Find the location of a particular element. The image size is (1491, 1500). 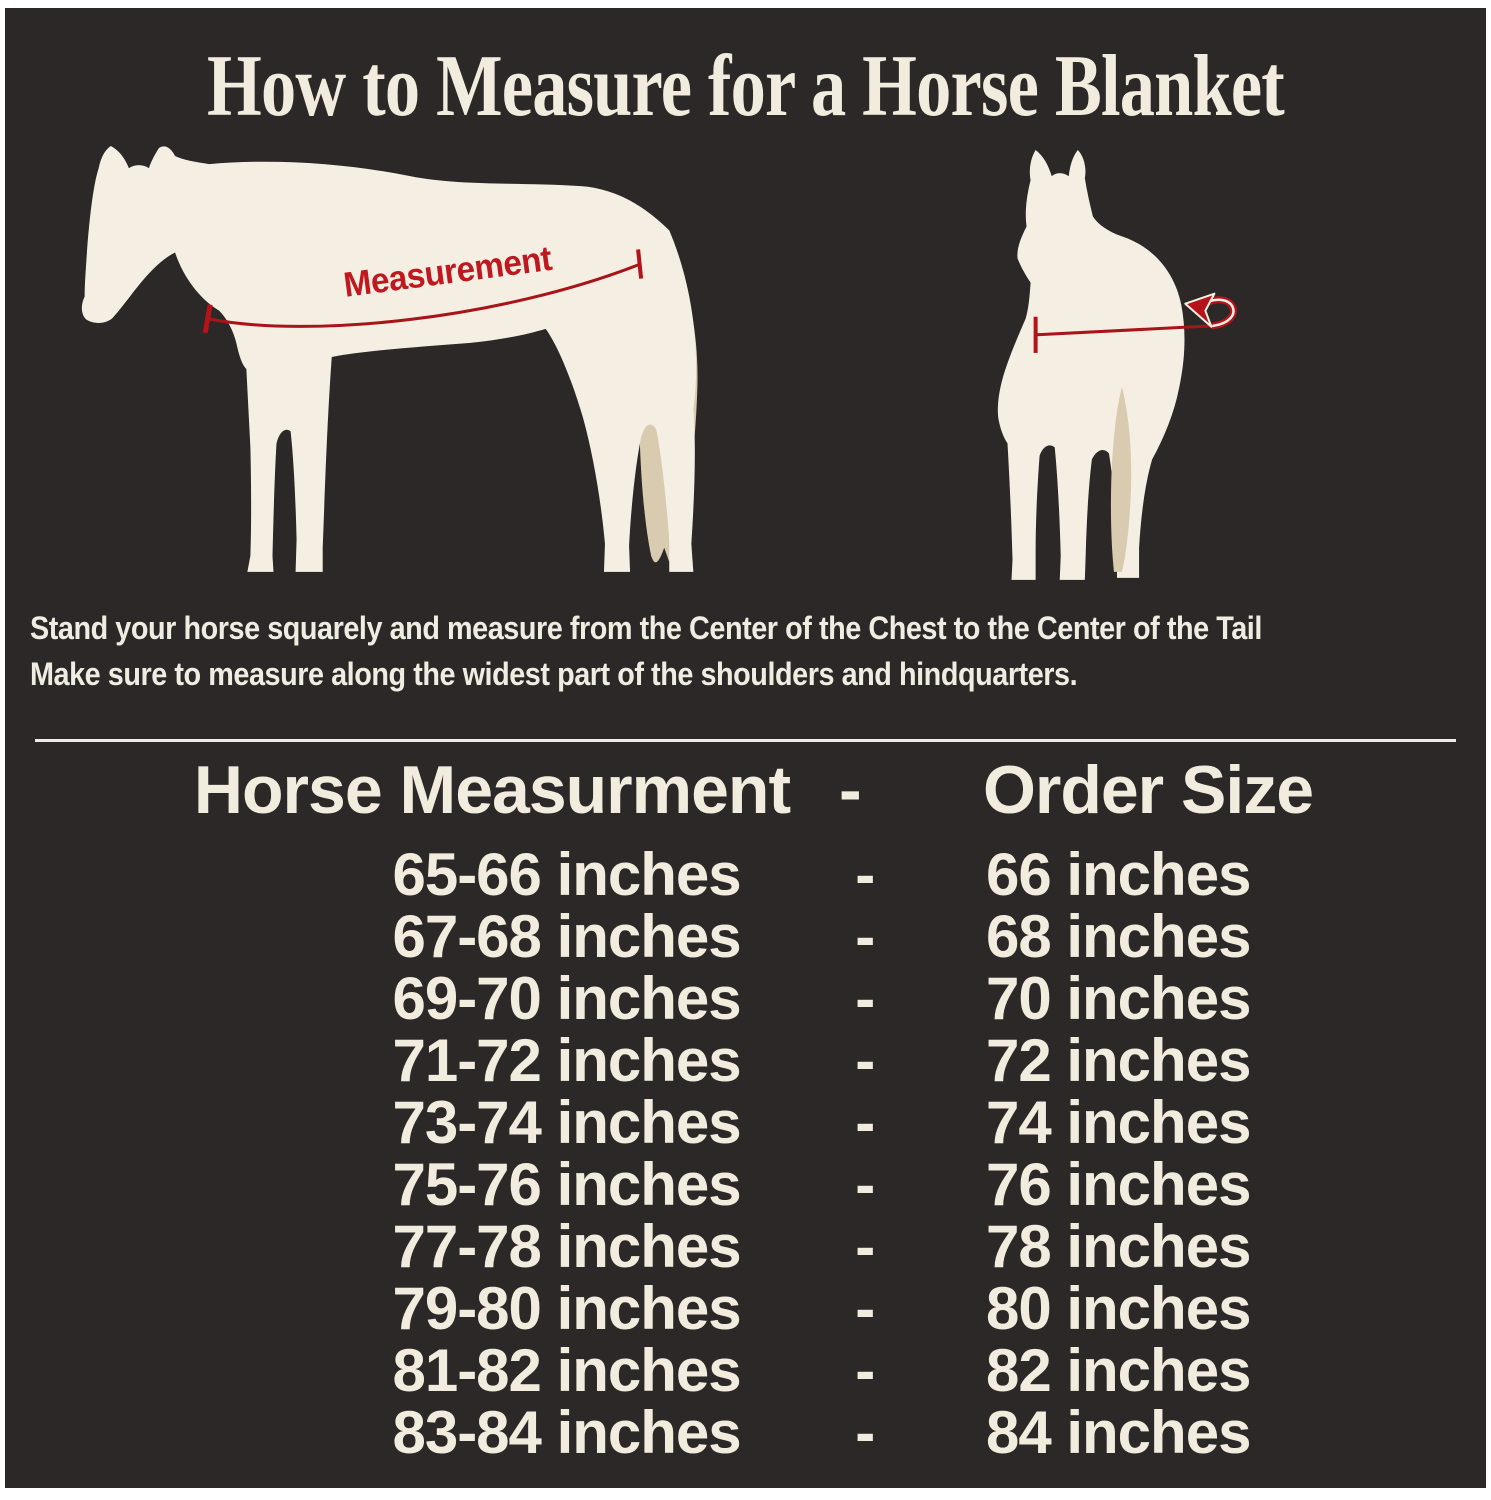

table-row: 81-82 inches - 82 inches is located at coordinates (745, 1371).